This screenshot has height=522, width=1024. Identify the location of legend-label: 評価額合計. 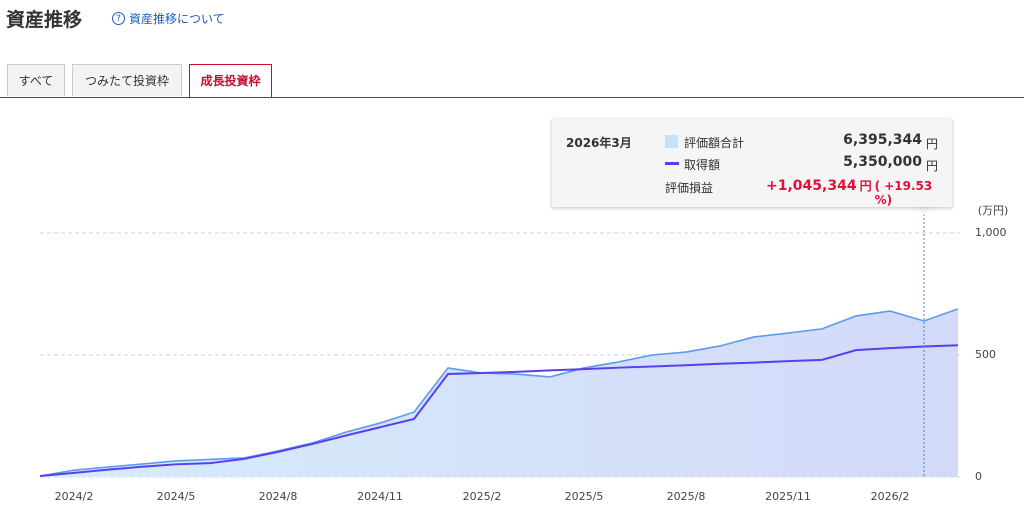
(714, 143).